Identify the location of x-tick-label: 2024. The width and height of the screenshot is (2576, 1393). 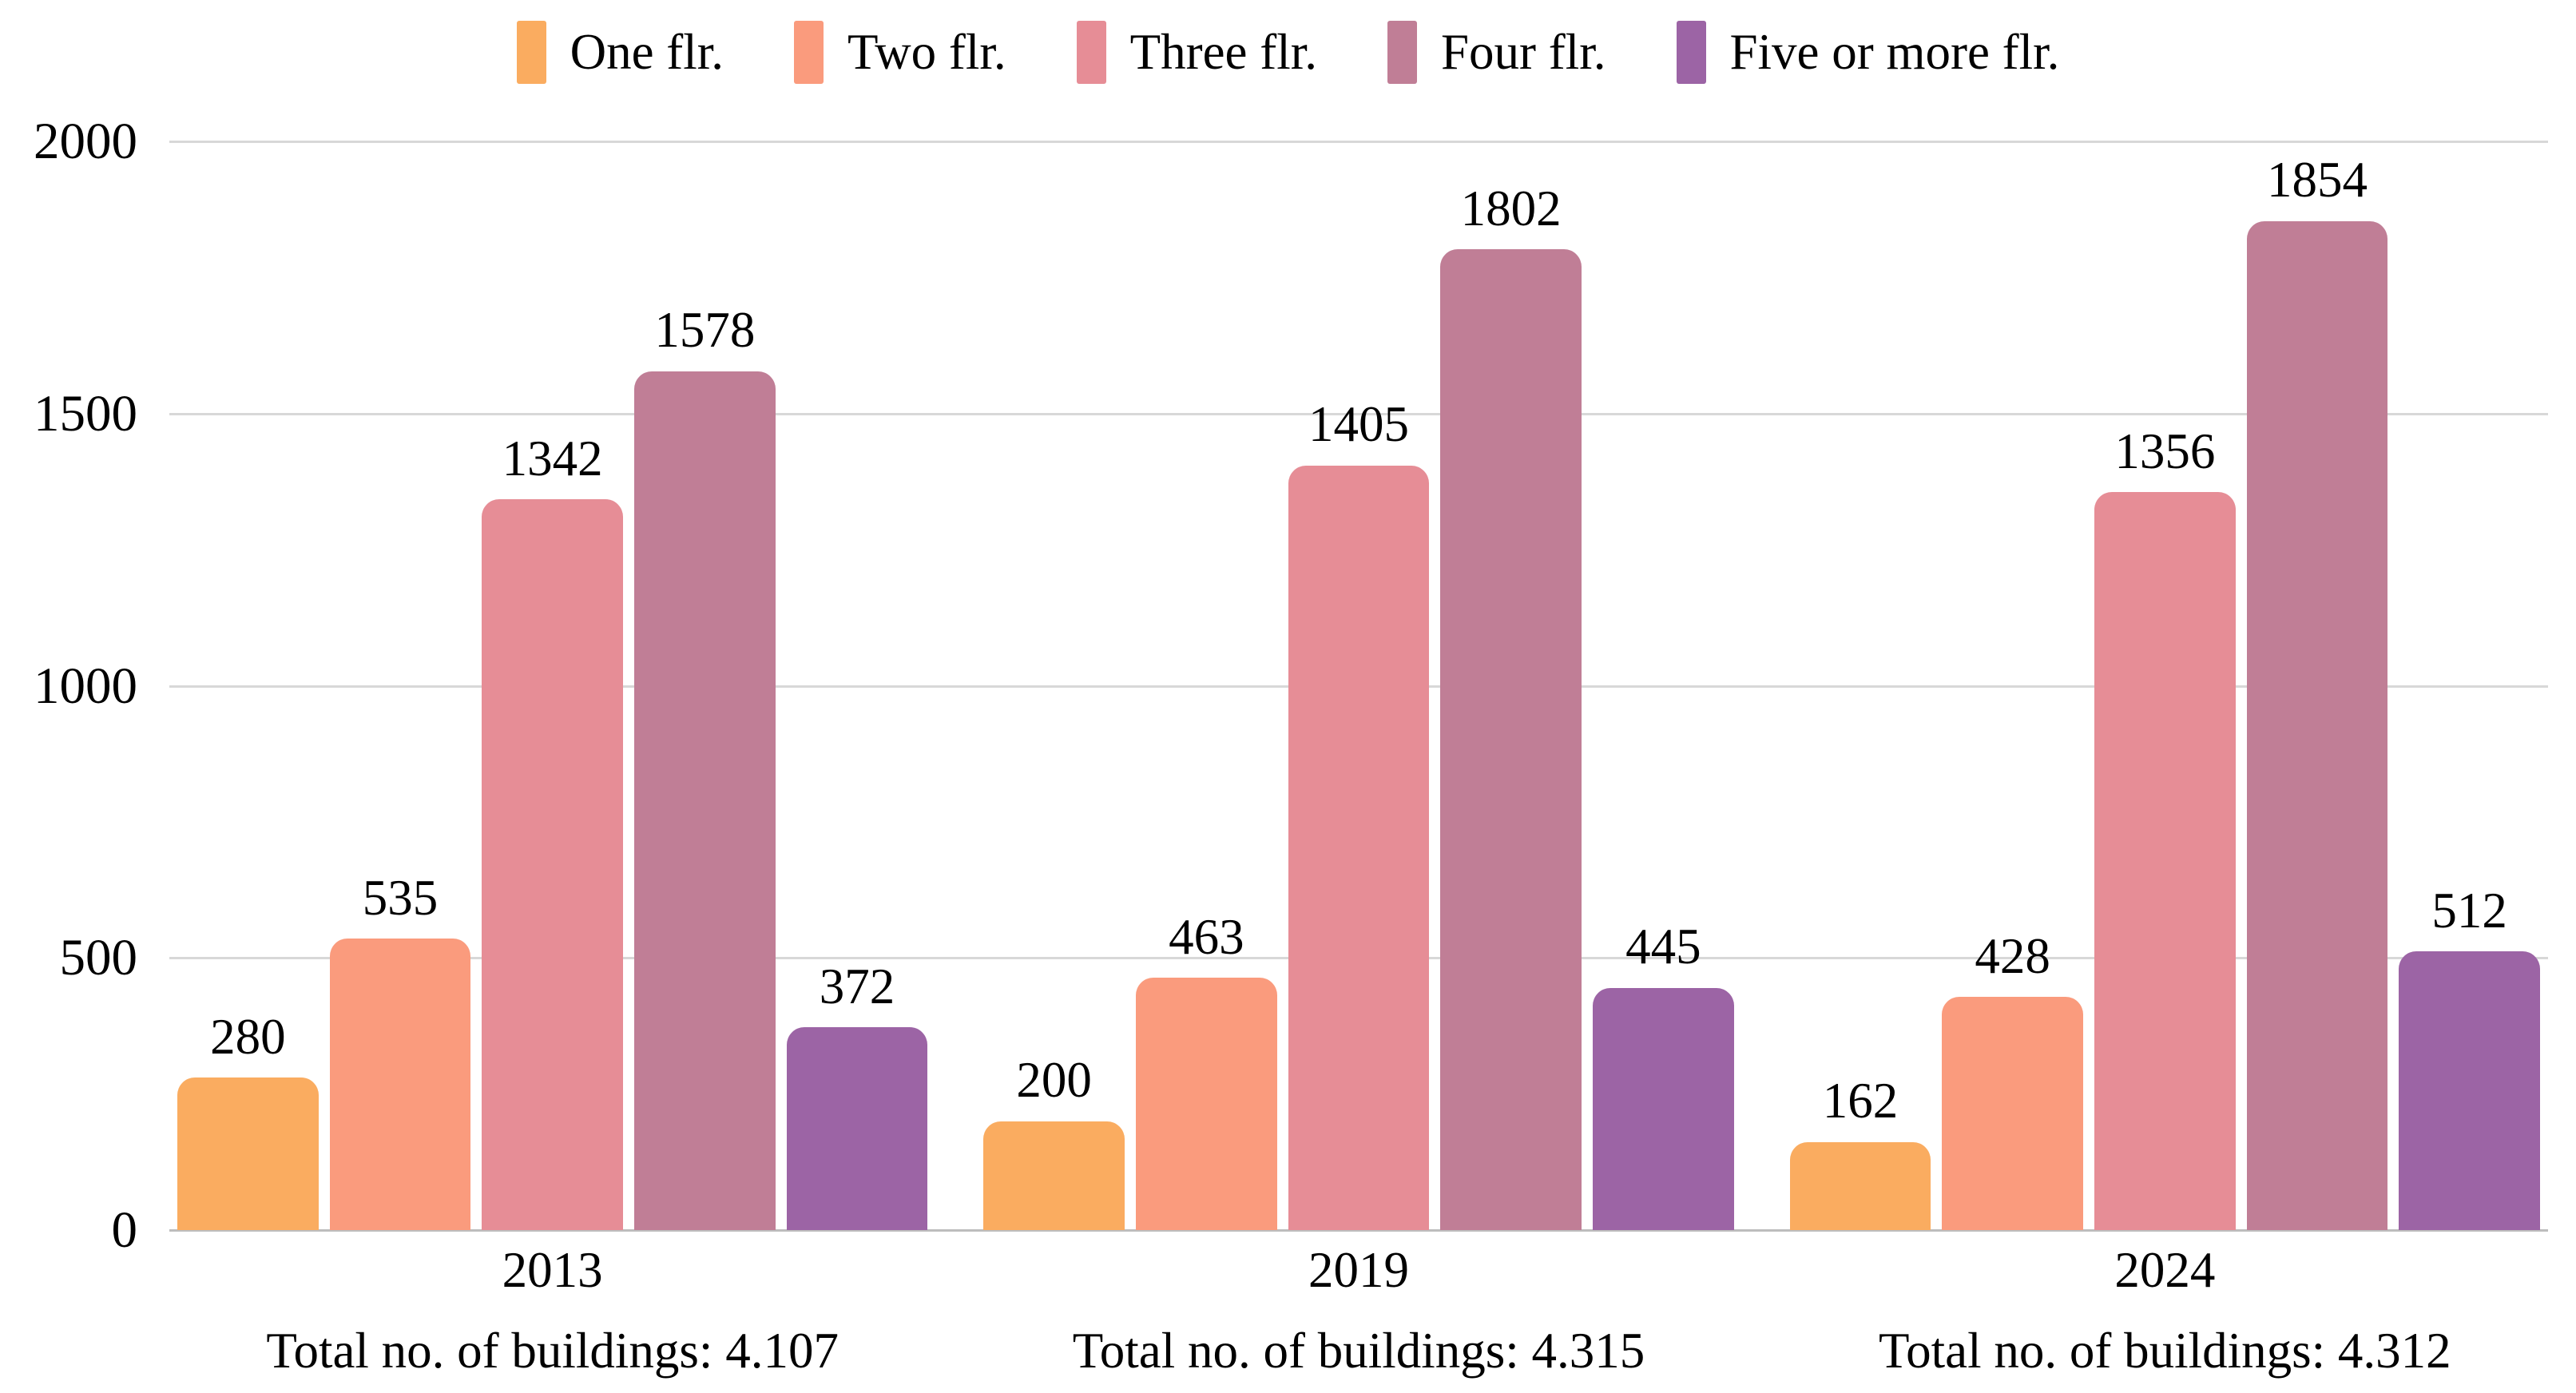
(2165, 1270).